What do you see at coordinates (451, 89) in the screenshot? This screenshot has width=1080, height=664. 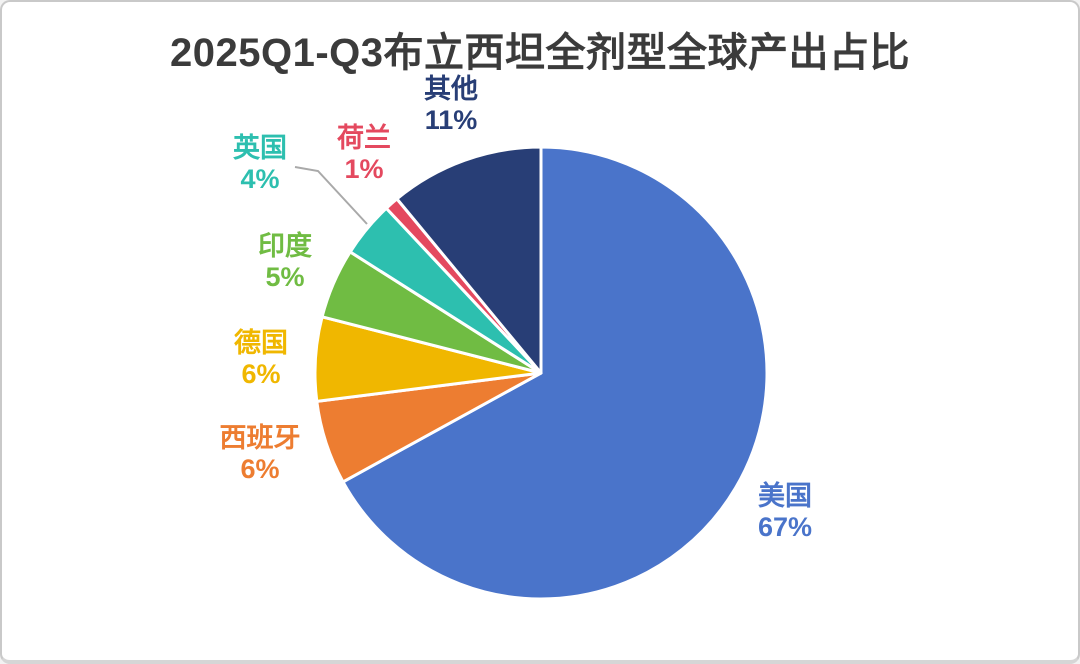 I see `pie-label-name: 其他` at bounding box center [451, 89].